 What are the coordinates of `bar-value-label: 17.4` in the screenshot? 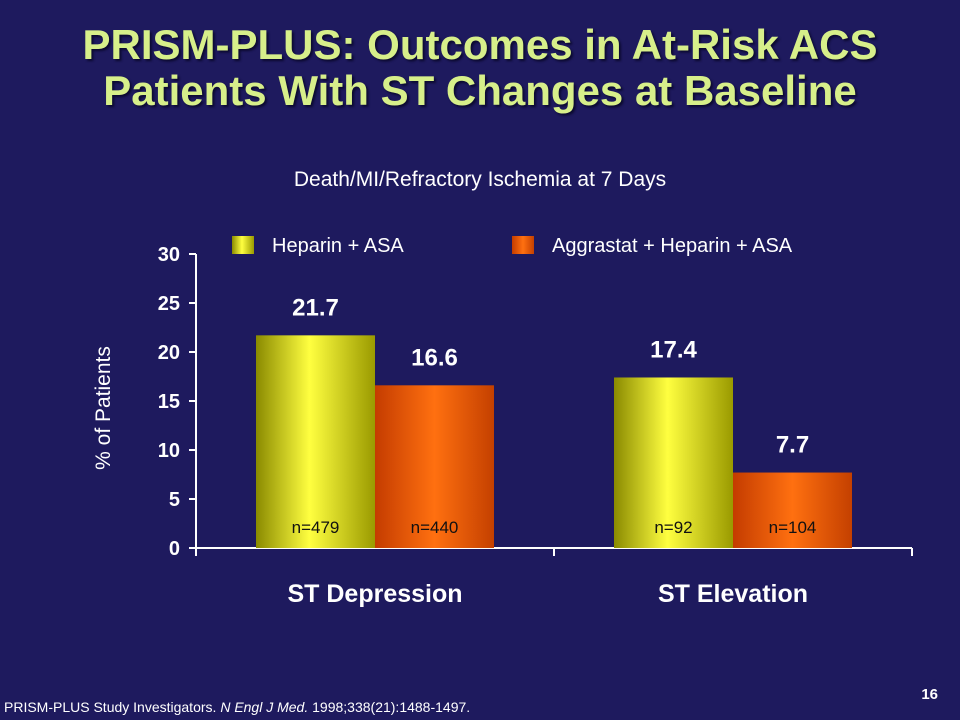 It's located at (673, 349).